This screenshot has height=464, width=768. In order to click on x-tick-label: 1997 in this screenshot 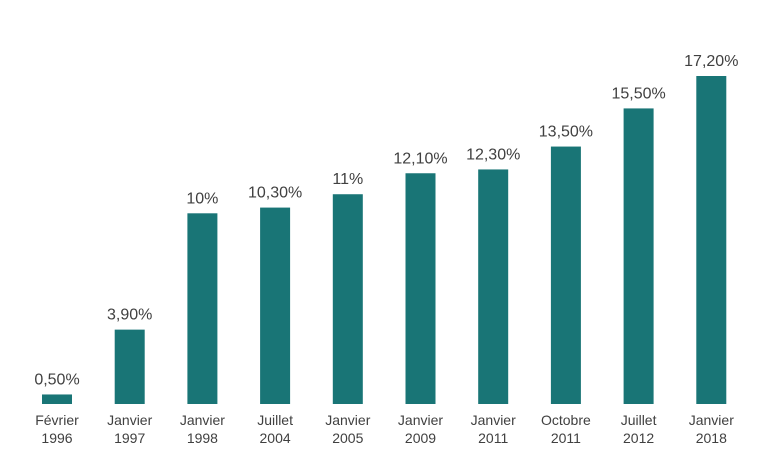, I will do `click(129, 438)`.